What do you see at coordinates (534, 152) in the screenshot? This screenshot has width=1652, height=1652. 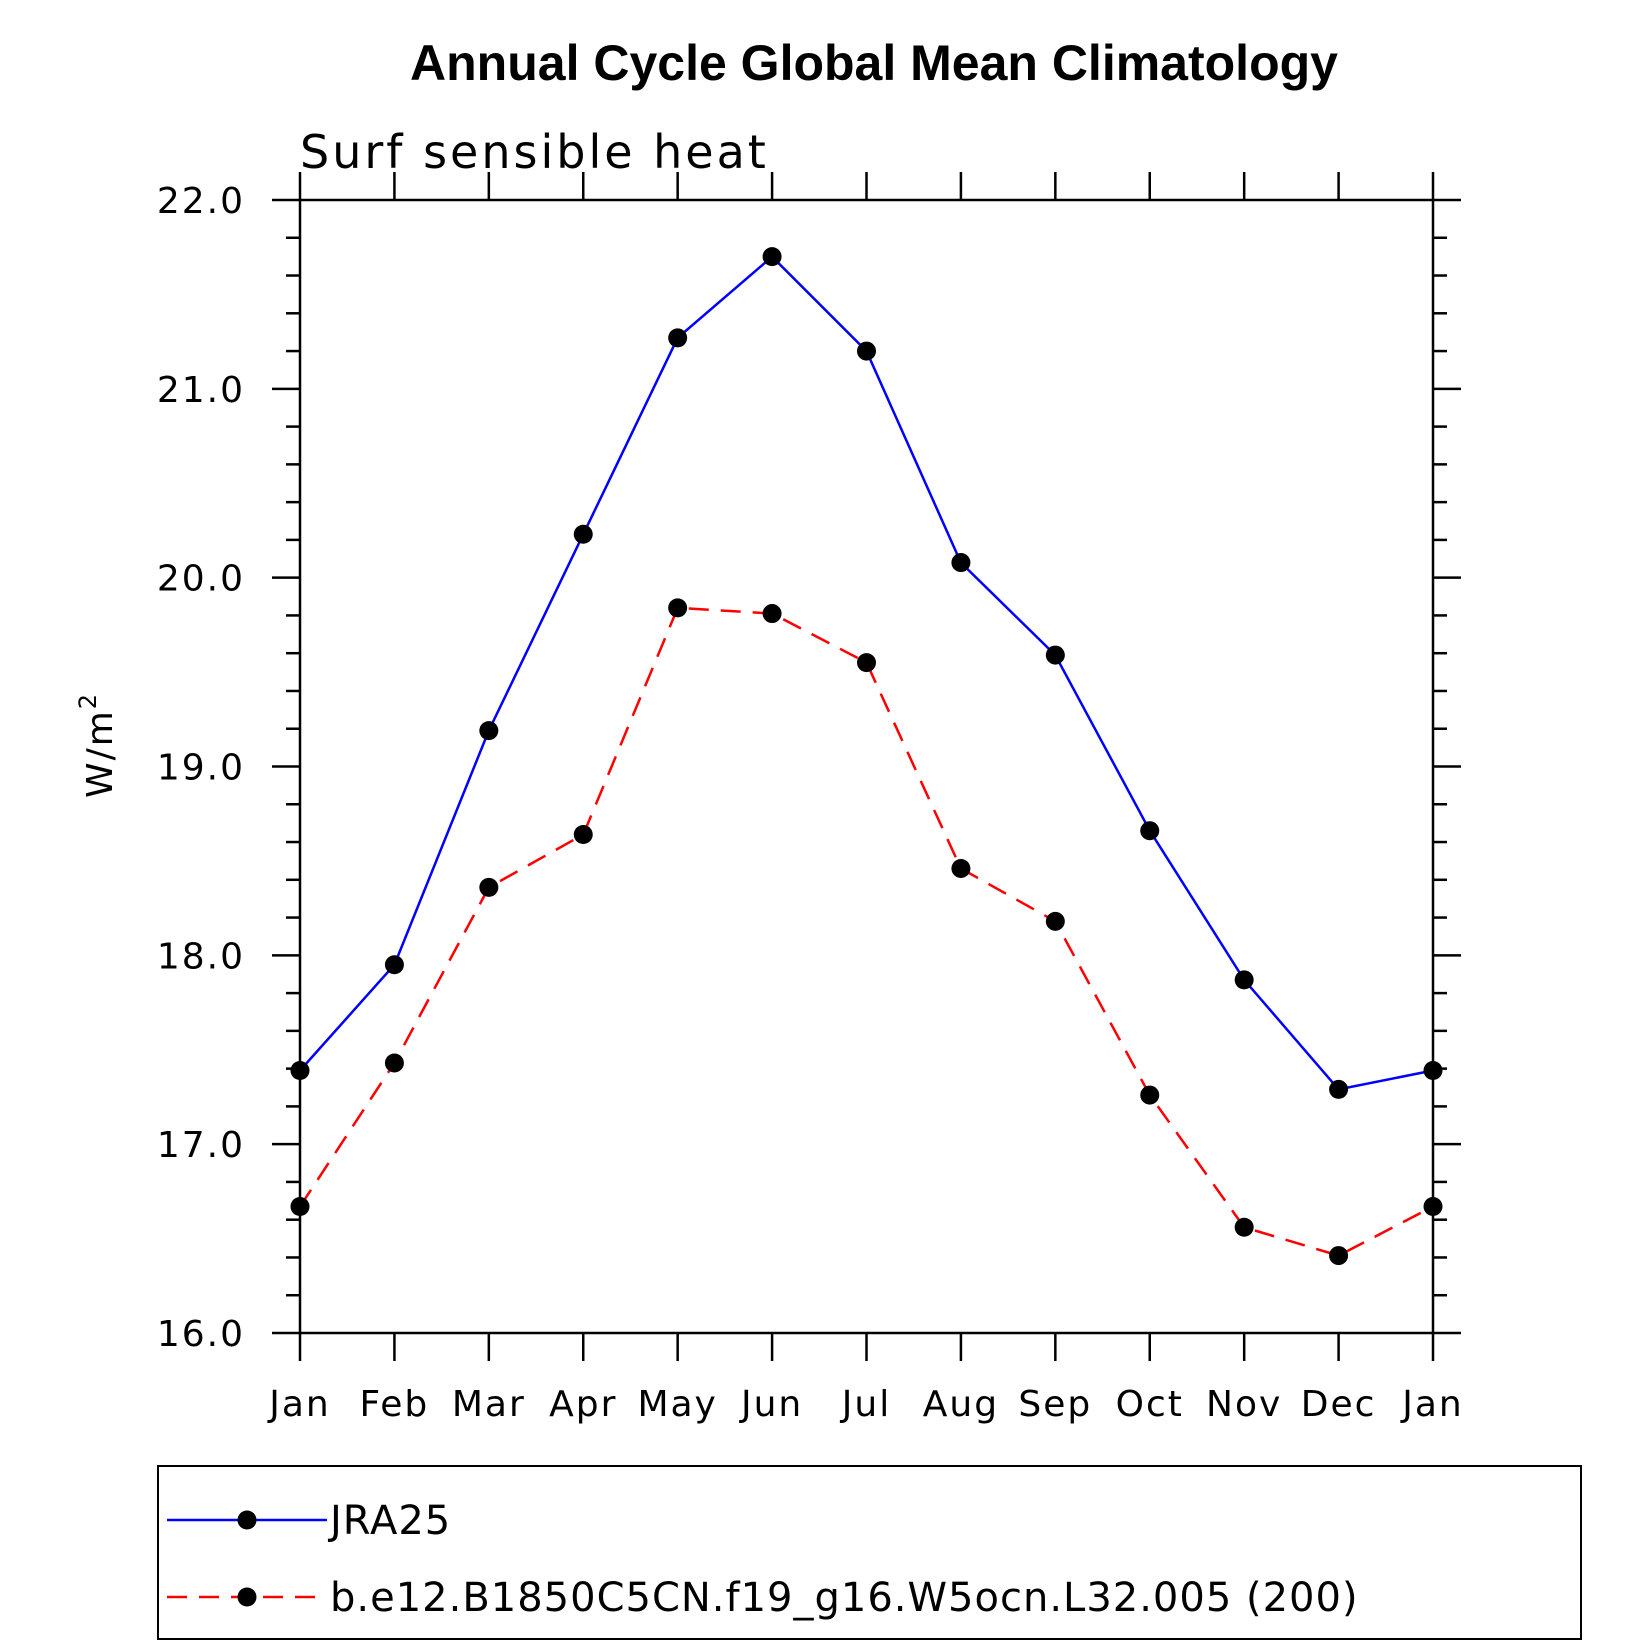 I see `chart-subtitle: Surf sensible heat` at bounding box center [534, 152].